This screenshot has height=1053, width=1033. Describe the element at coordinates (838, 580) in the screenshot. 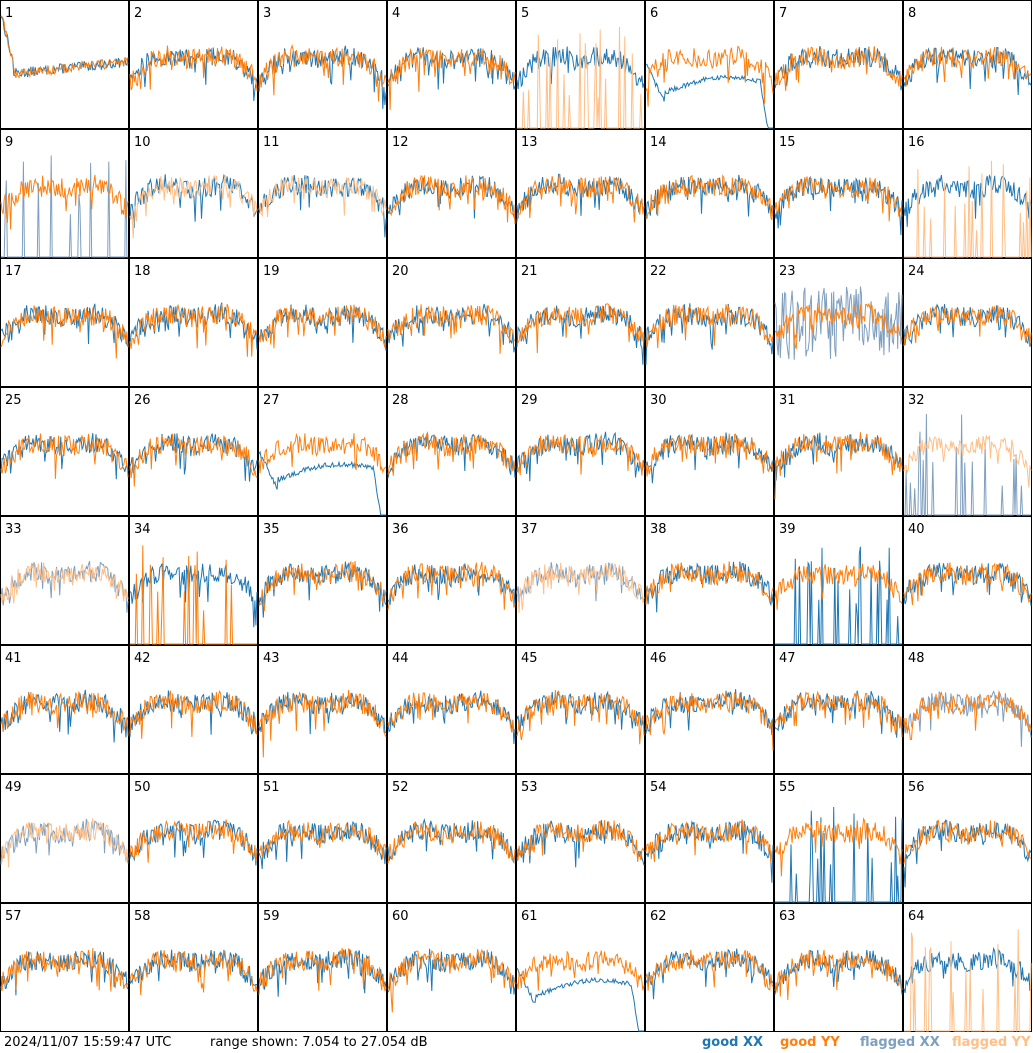

I see `panel-39: 39` at that location.